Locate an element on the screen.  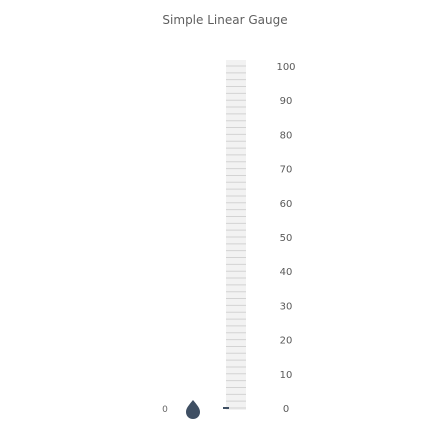
current-value-label: 0 is located at coordinates (165, 410).